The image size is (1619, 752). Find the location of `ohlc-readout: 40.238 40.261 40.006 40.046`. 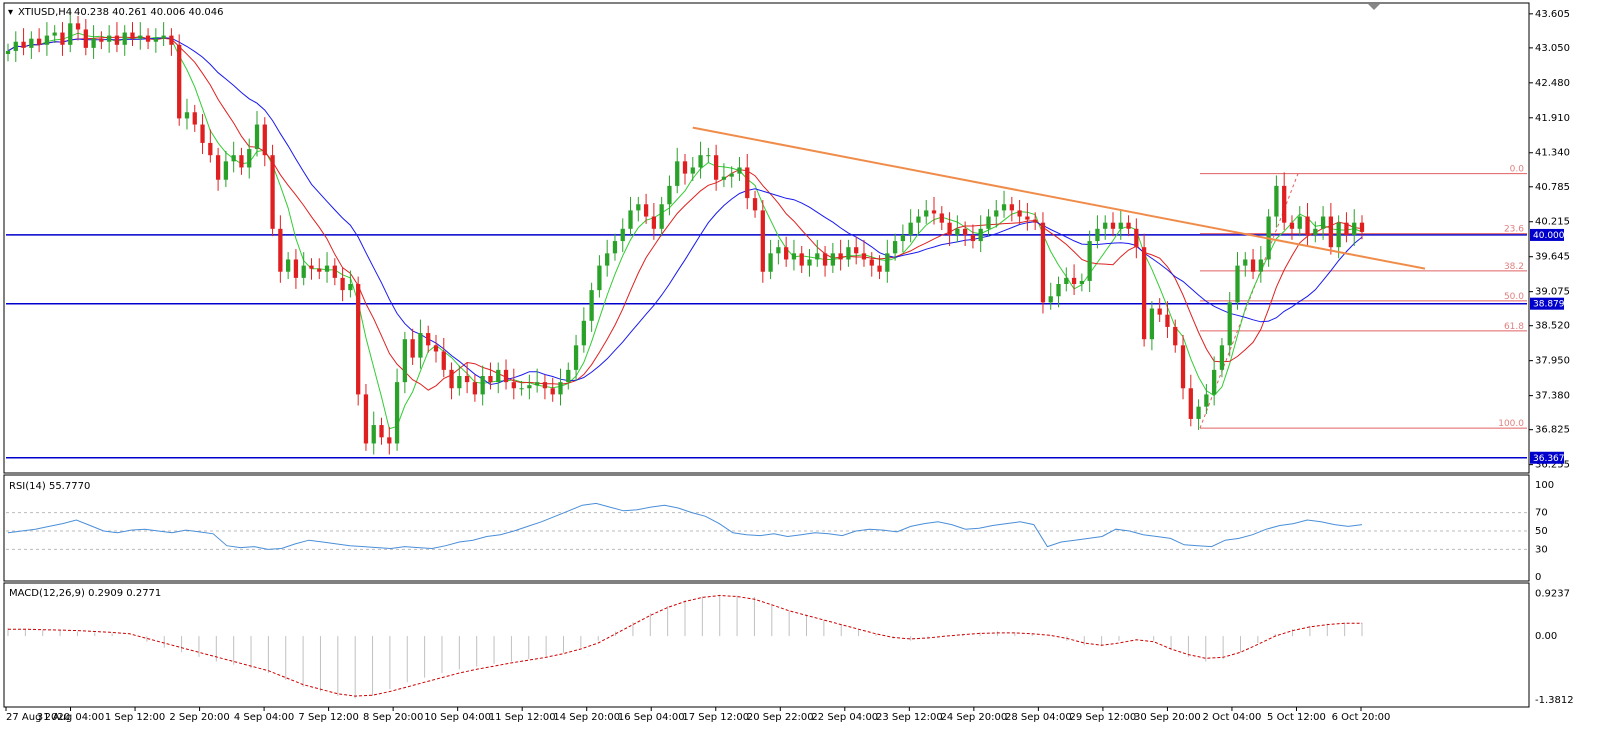

ohlc-readout: 40.238 40.261 40.006 40.046 is located at coordinates (149, 12).